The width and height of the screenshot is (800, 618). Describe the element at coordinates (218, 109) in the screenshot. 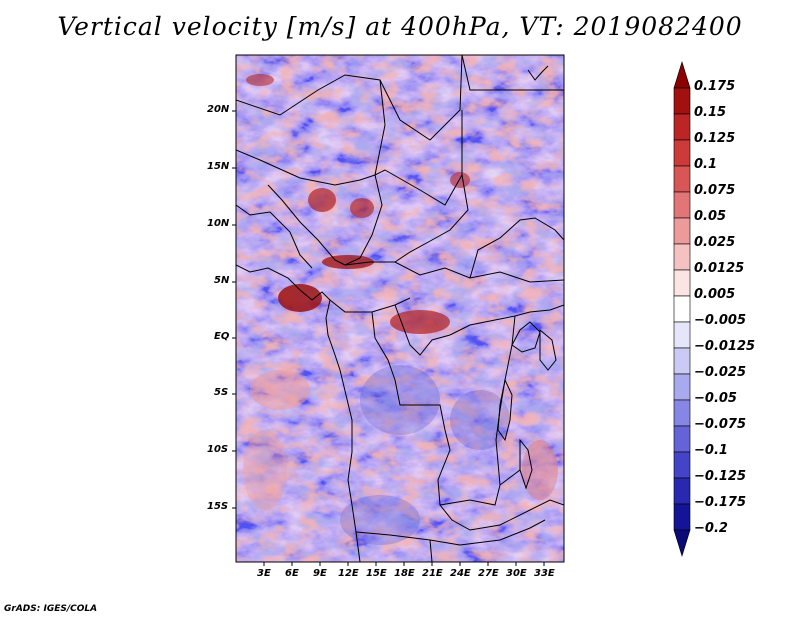

I see `lat-label-20n: 20N` at that location.